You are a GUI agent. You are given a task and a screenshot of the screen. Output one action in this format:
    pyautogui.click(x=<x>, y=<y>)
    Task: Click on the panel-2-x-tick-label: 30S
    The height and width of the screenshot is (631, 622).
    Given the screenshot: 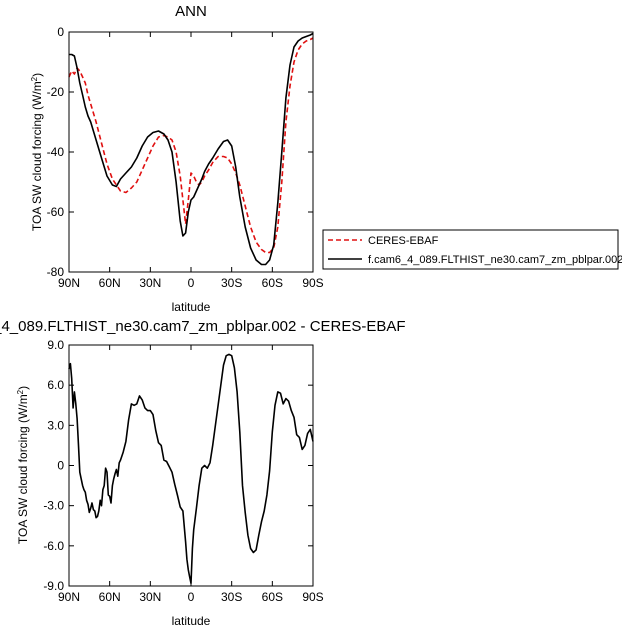 What is the action you would take?
    pyautogui.click(x=231, y=597)
    